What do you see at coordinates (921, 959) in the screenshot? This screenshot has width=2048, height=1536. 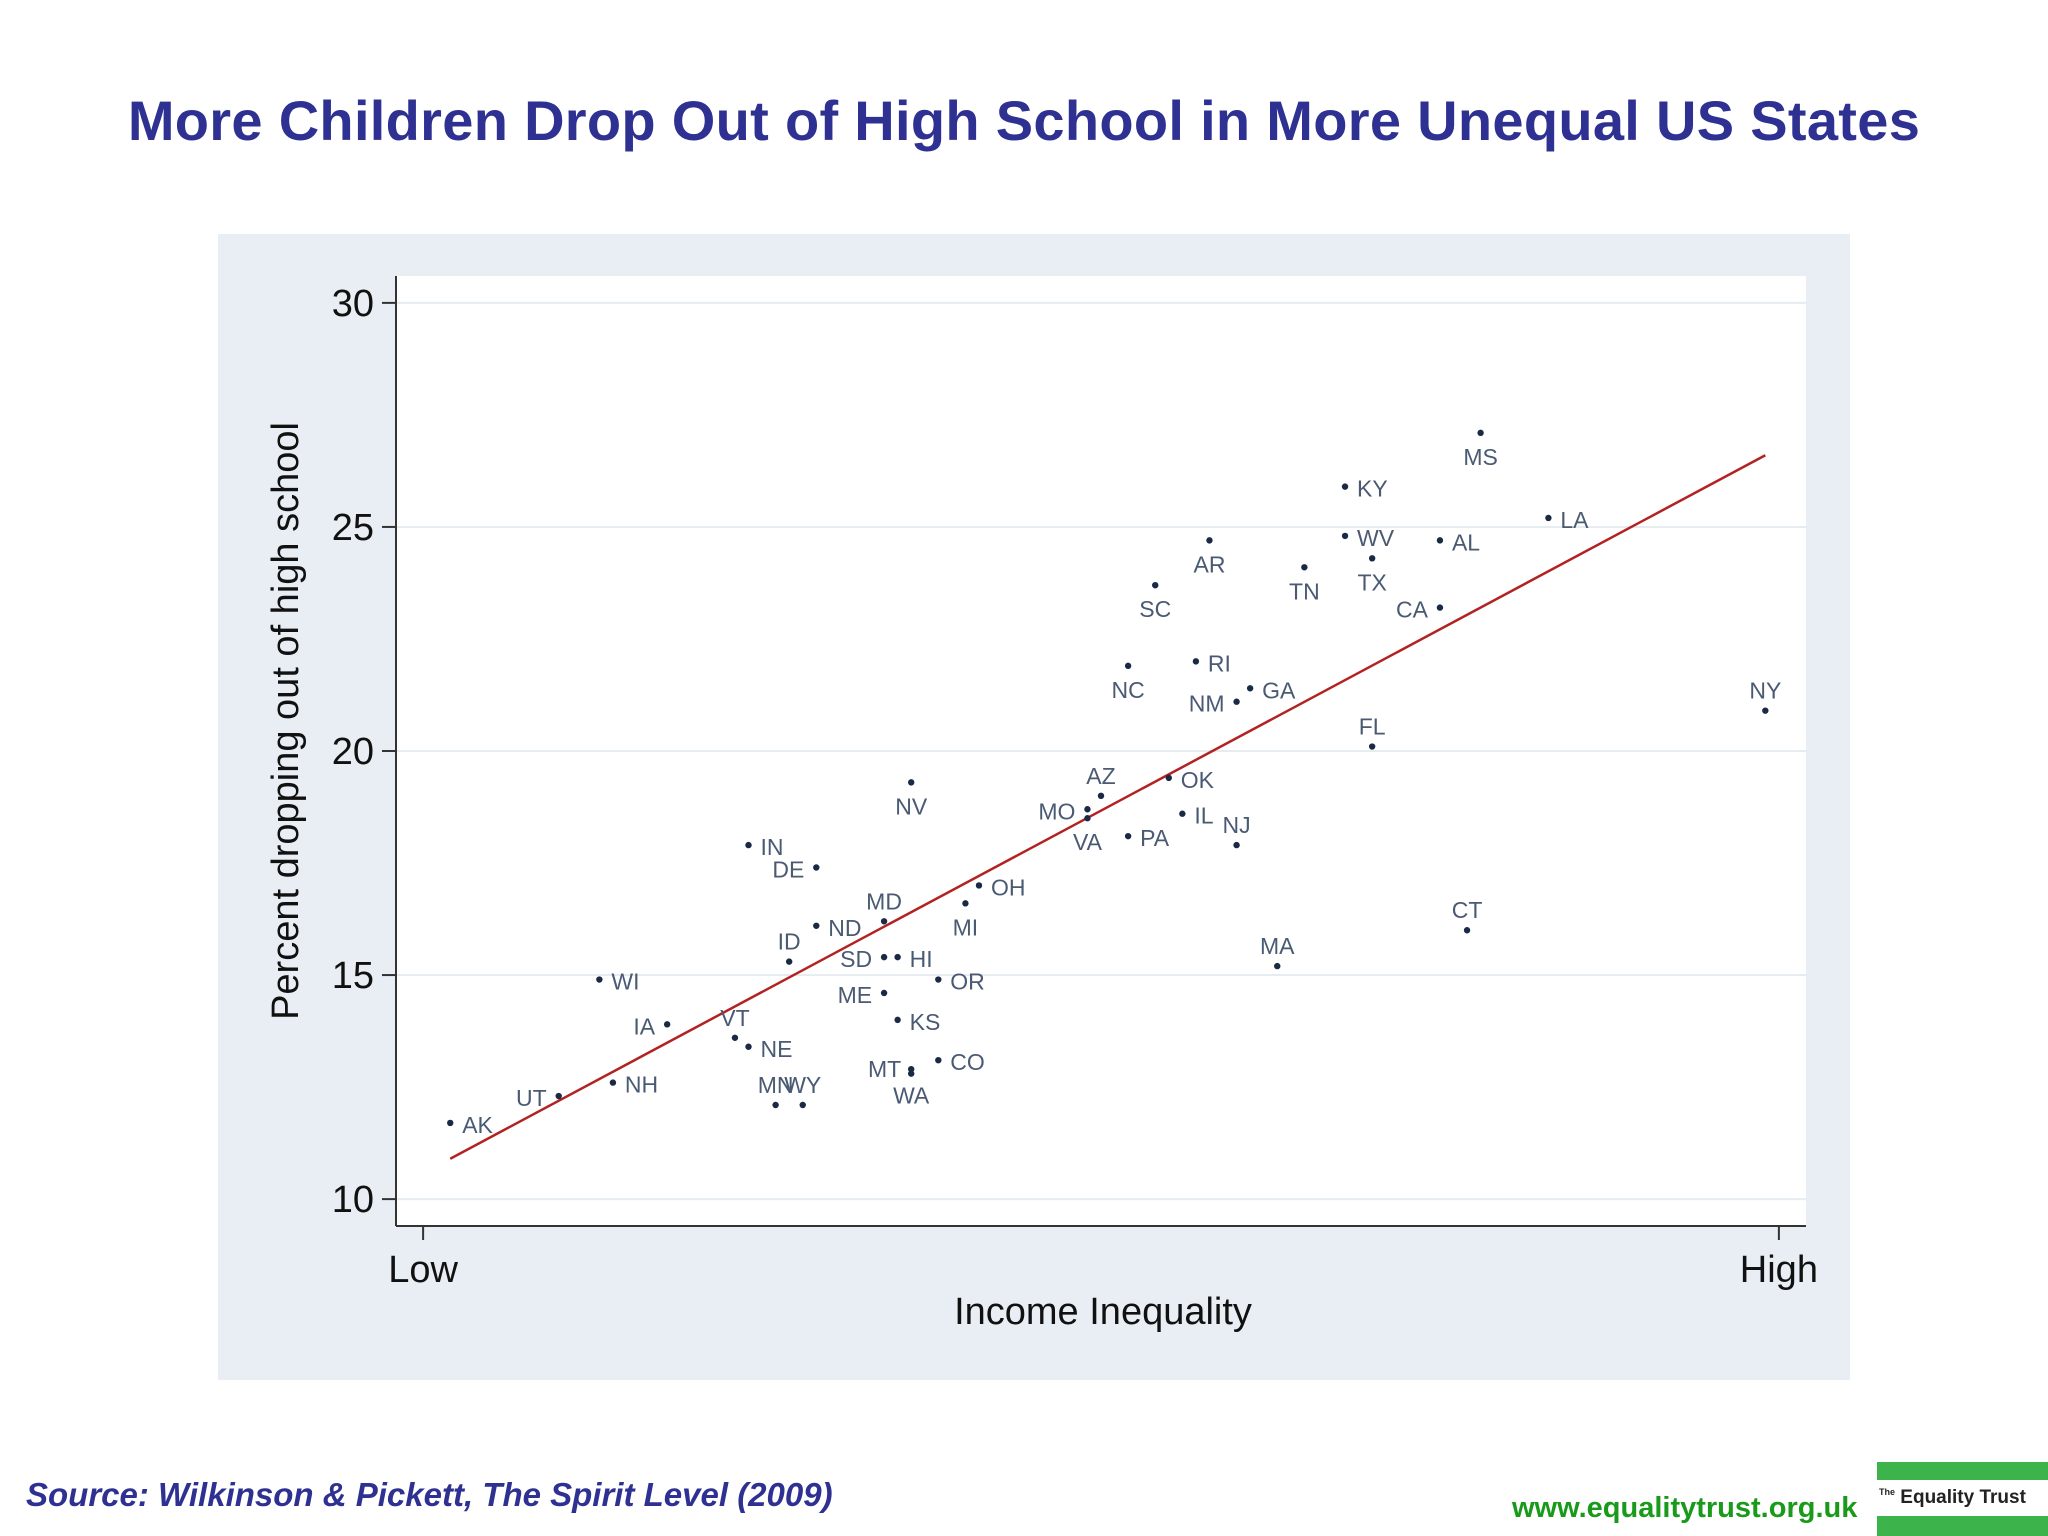 I see `point-label-hi: HI` at bounding box center [921, 959].